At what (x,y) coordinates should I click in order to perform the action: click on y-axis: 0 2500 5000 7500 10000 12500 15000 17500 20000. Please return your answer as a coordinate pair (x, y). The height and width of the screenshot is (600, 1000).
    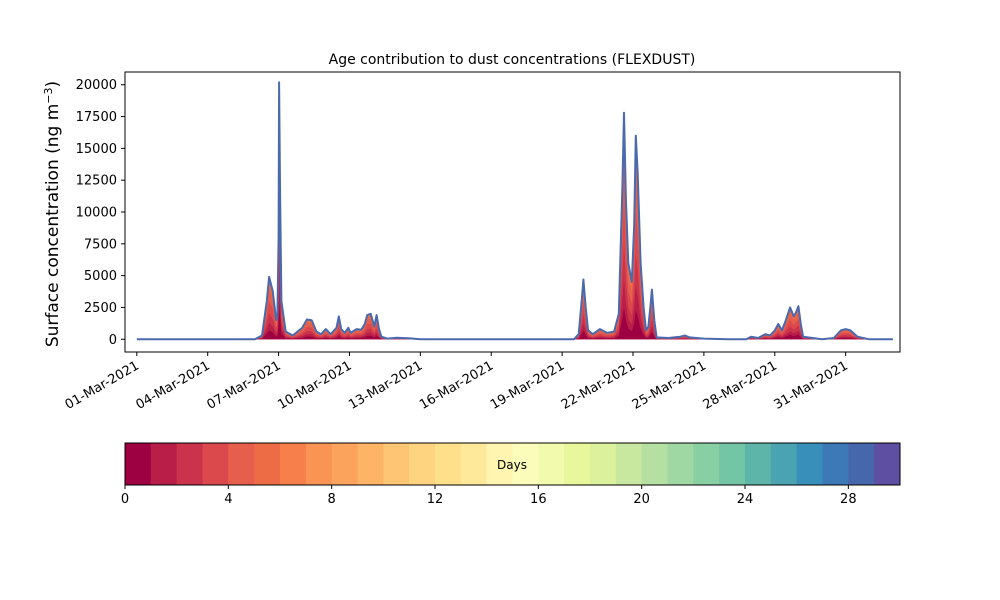
    Looking at the image, I should click on (100, 213).